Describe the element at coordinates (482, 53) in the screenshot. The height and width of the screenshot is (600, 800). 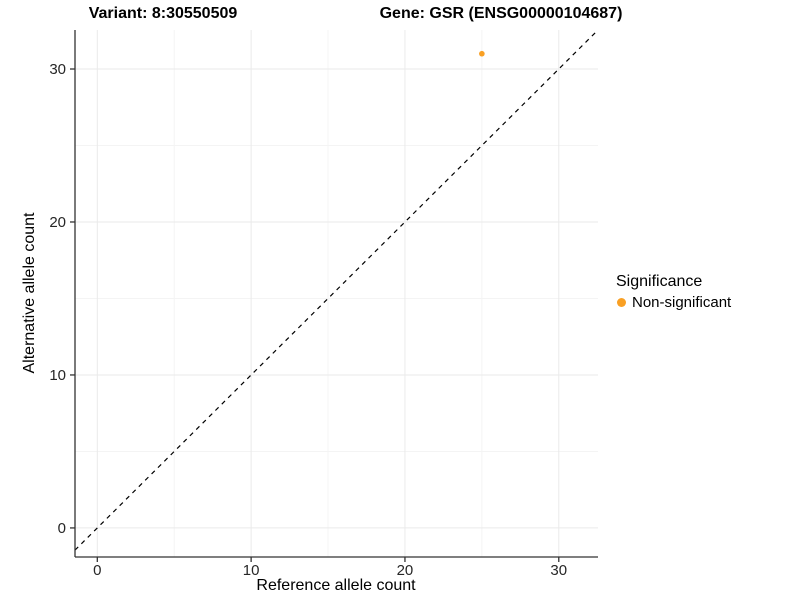
I see `data-point` at that location.